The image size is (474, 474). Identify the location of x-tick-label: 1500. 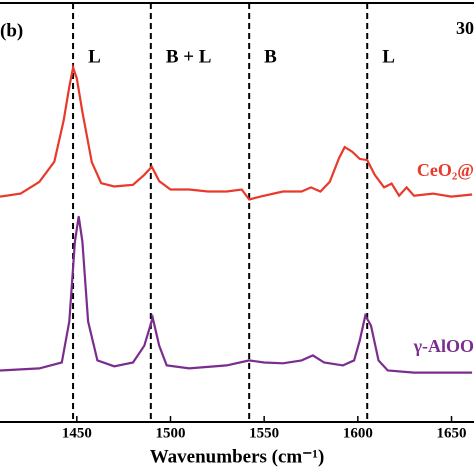
(170, 433).